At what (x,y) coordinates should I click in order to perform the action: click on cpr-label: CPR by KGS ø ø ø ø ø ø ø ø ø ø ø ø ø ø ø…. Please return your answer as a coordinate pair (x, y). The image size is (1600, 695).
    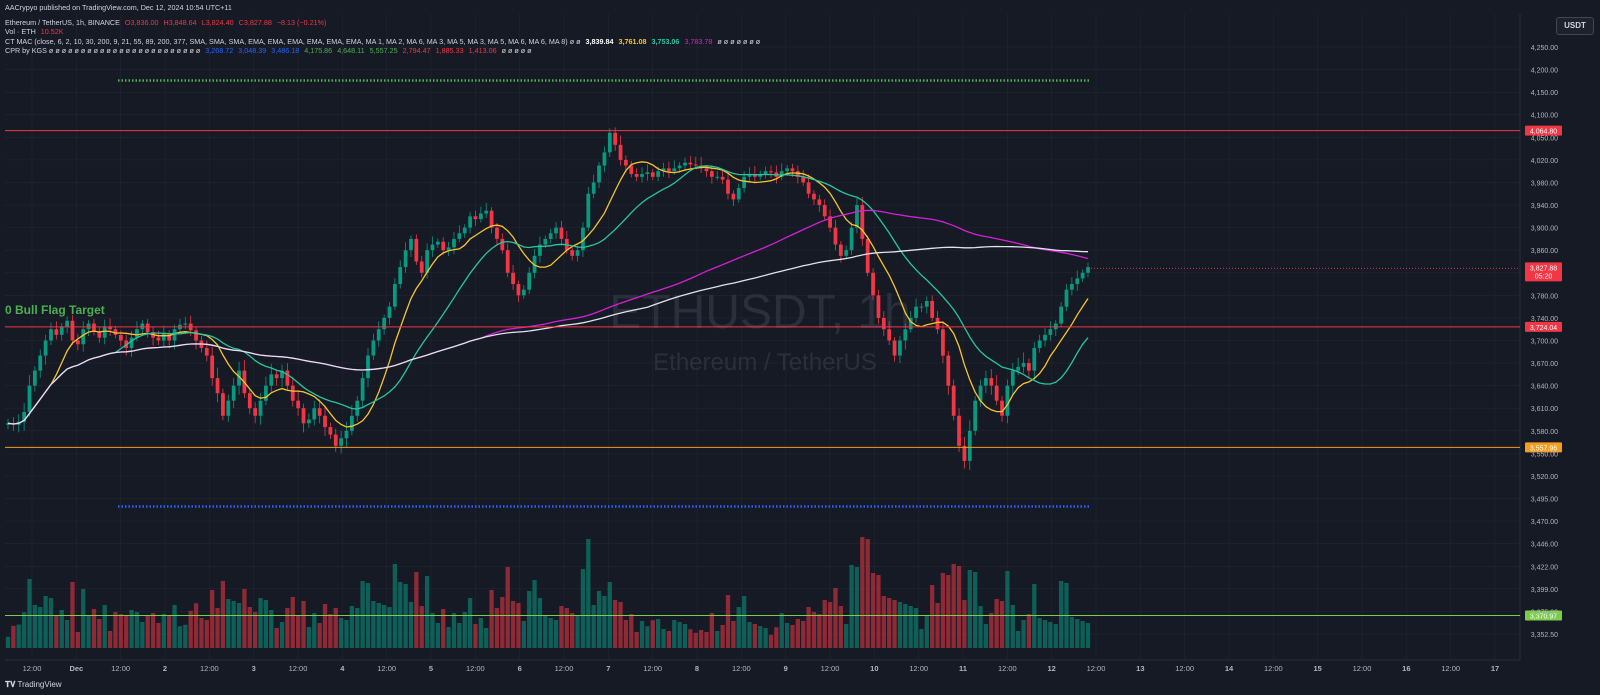
    Looking at the image, I should click on (103, 50).